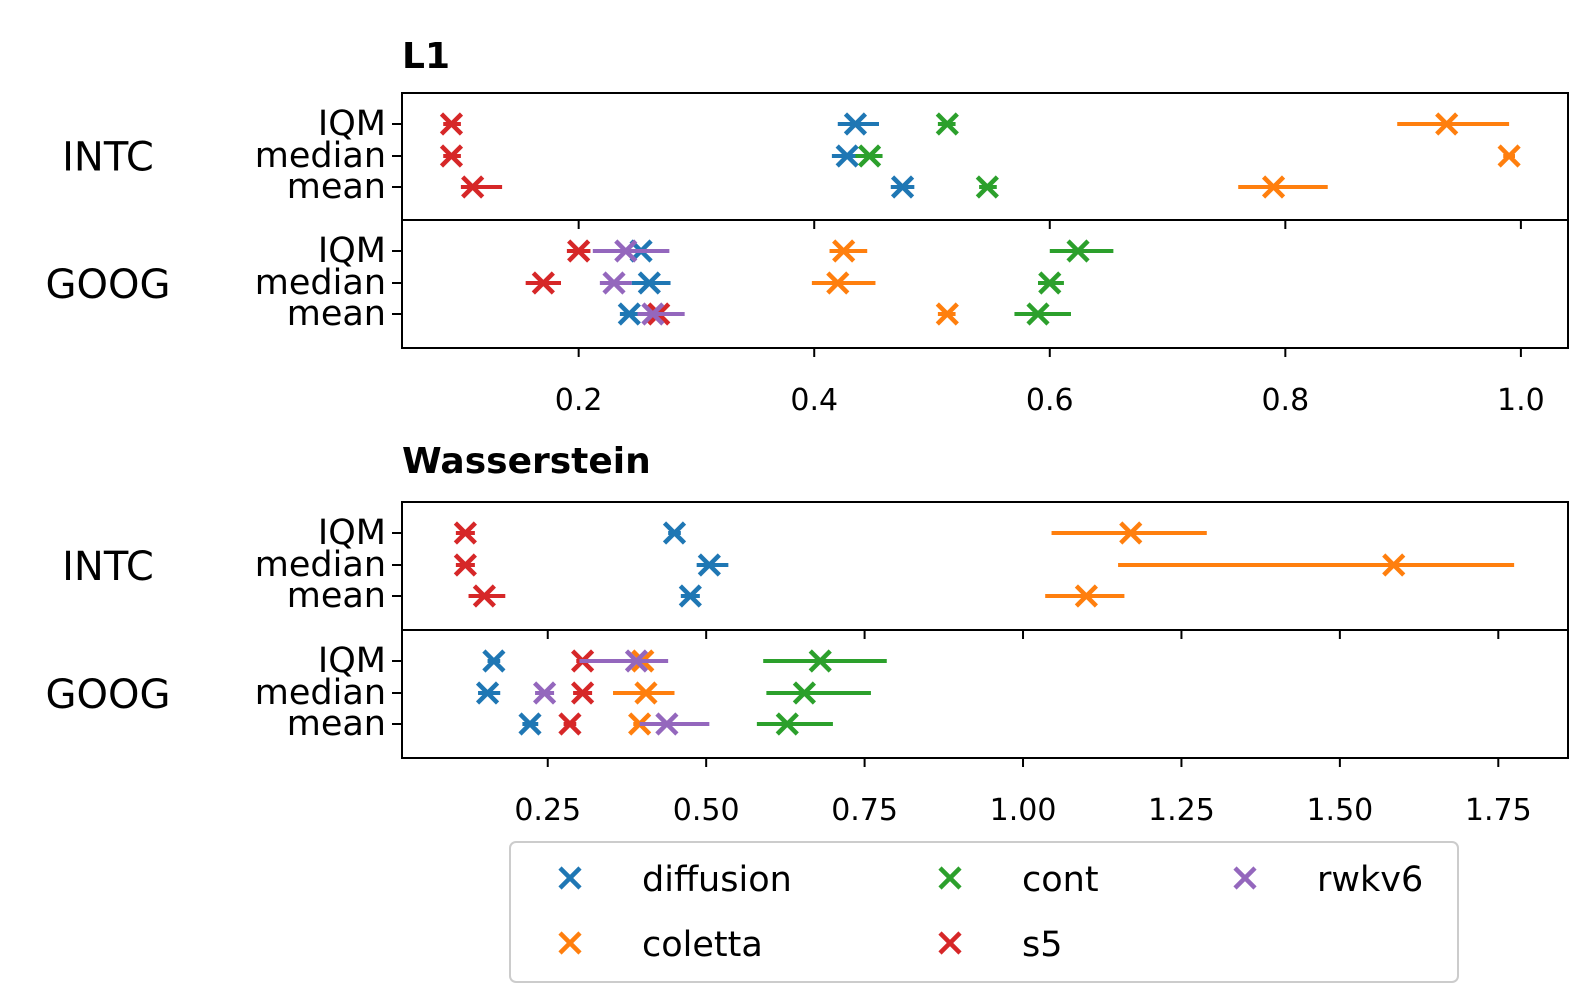 The width and height of the screenshot is (1591, 1008). I want to click on x-tick-label: 0.8, so click(1285, 400).